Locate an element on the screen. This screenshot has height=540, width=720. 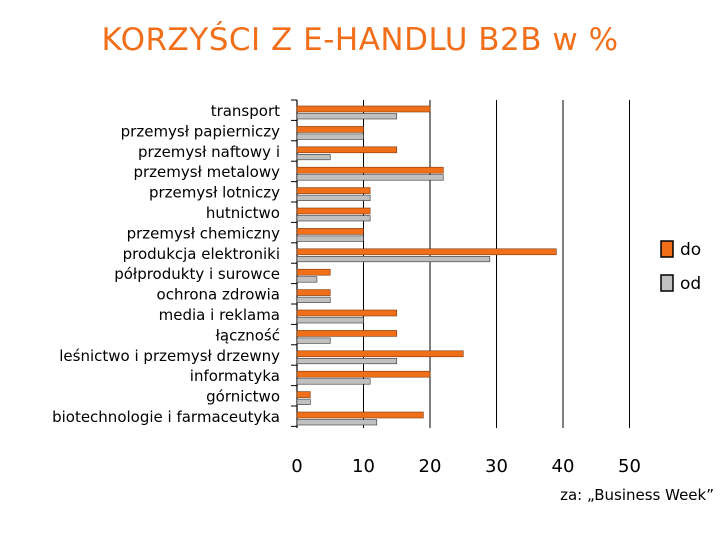
x-tick-label: 0 is located at coordinates (296, 466).